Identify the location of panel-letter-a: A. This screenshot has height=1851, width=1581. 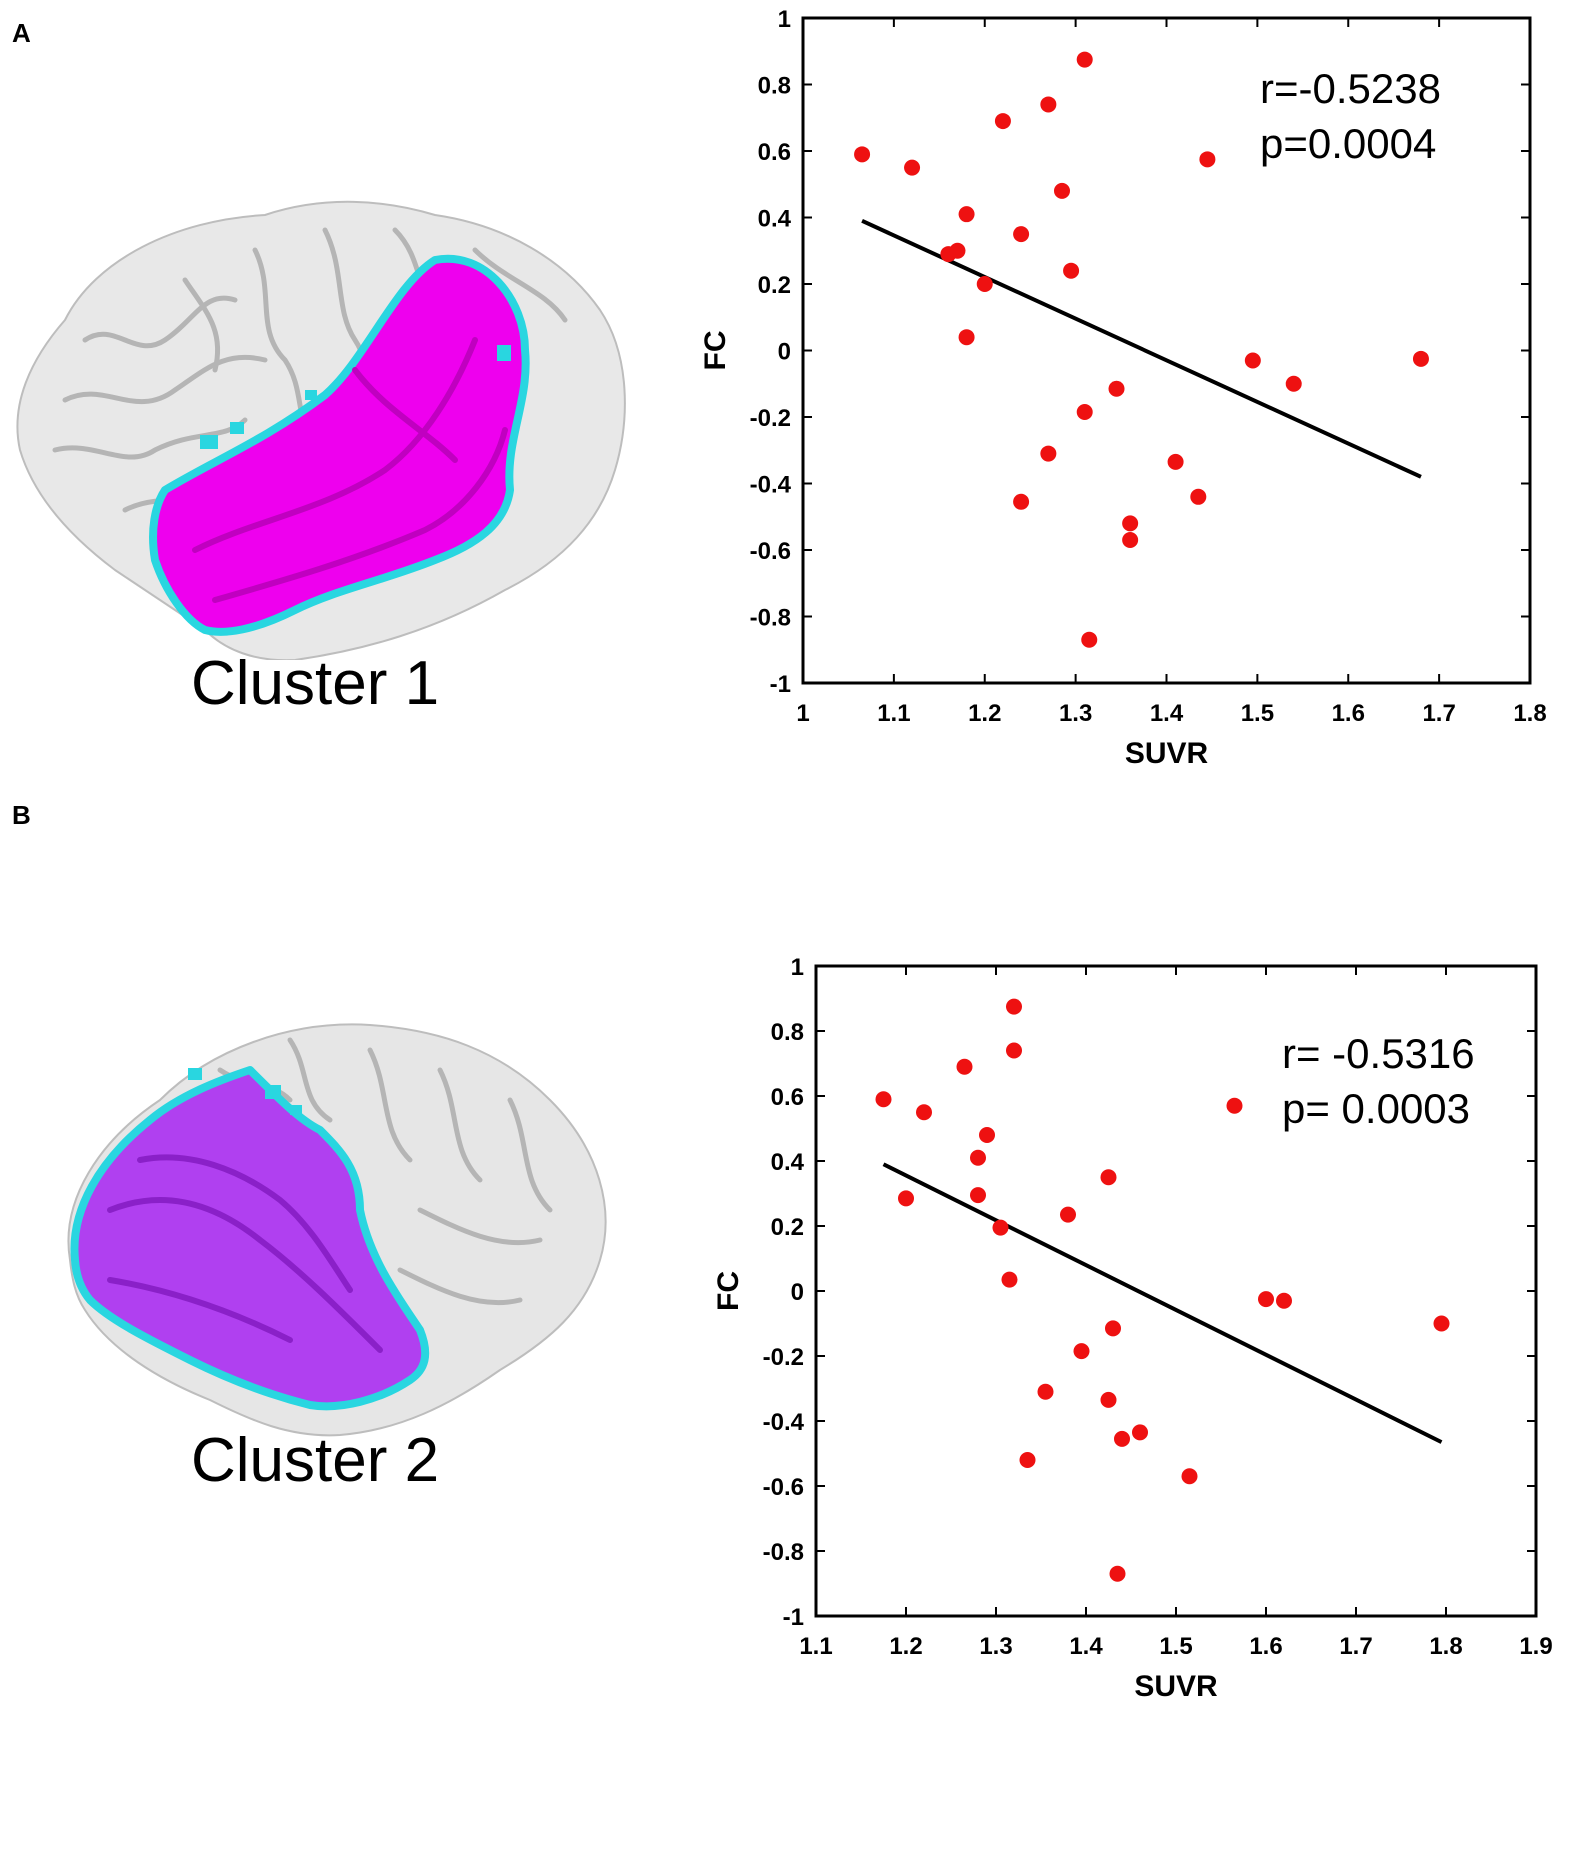
(21, 33).